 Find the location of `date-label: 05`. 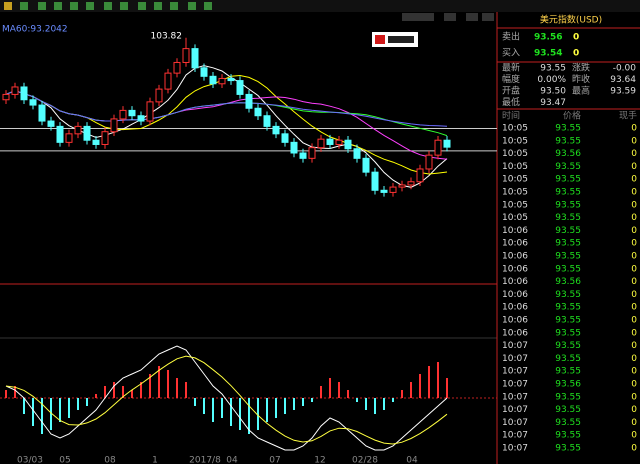

date-label: 05 is located at coordinates (64, 460).